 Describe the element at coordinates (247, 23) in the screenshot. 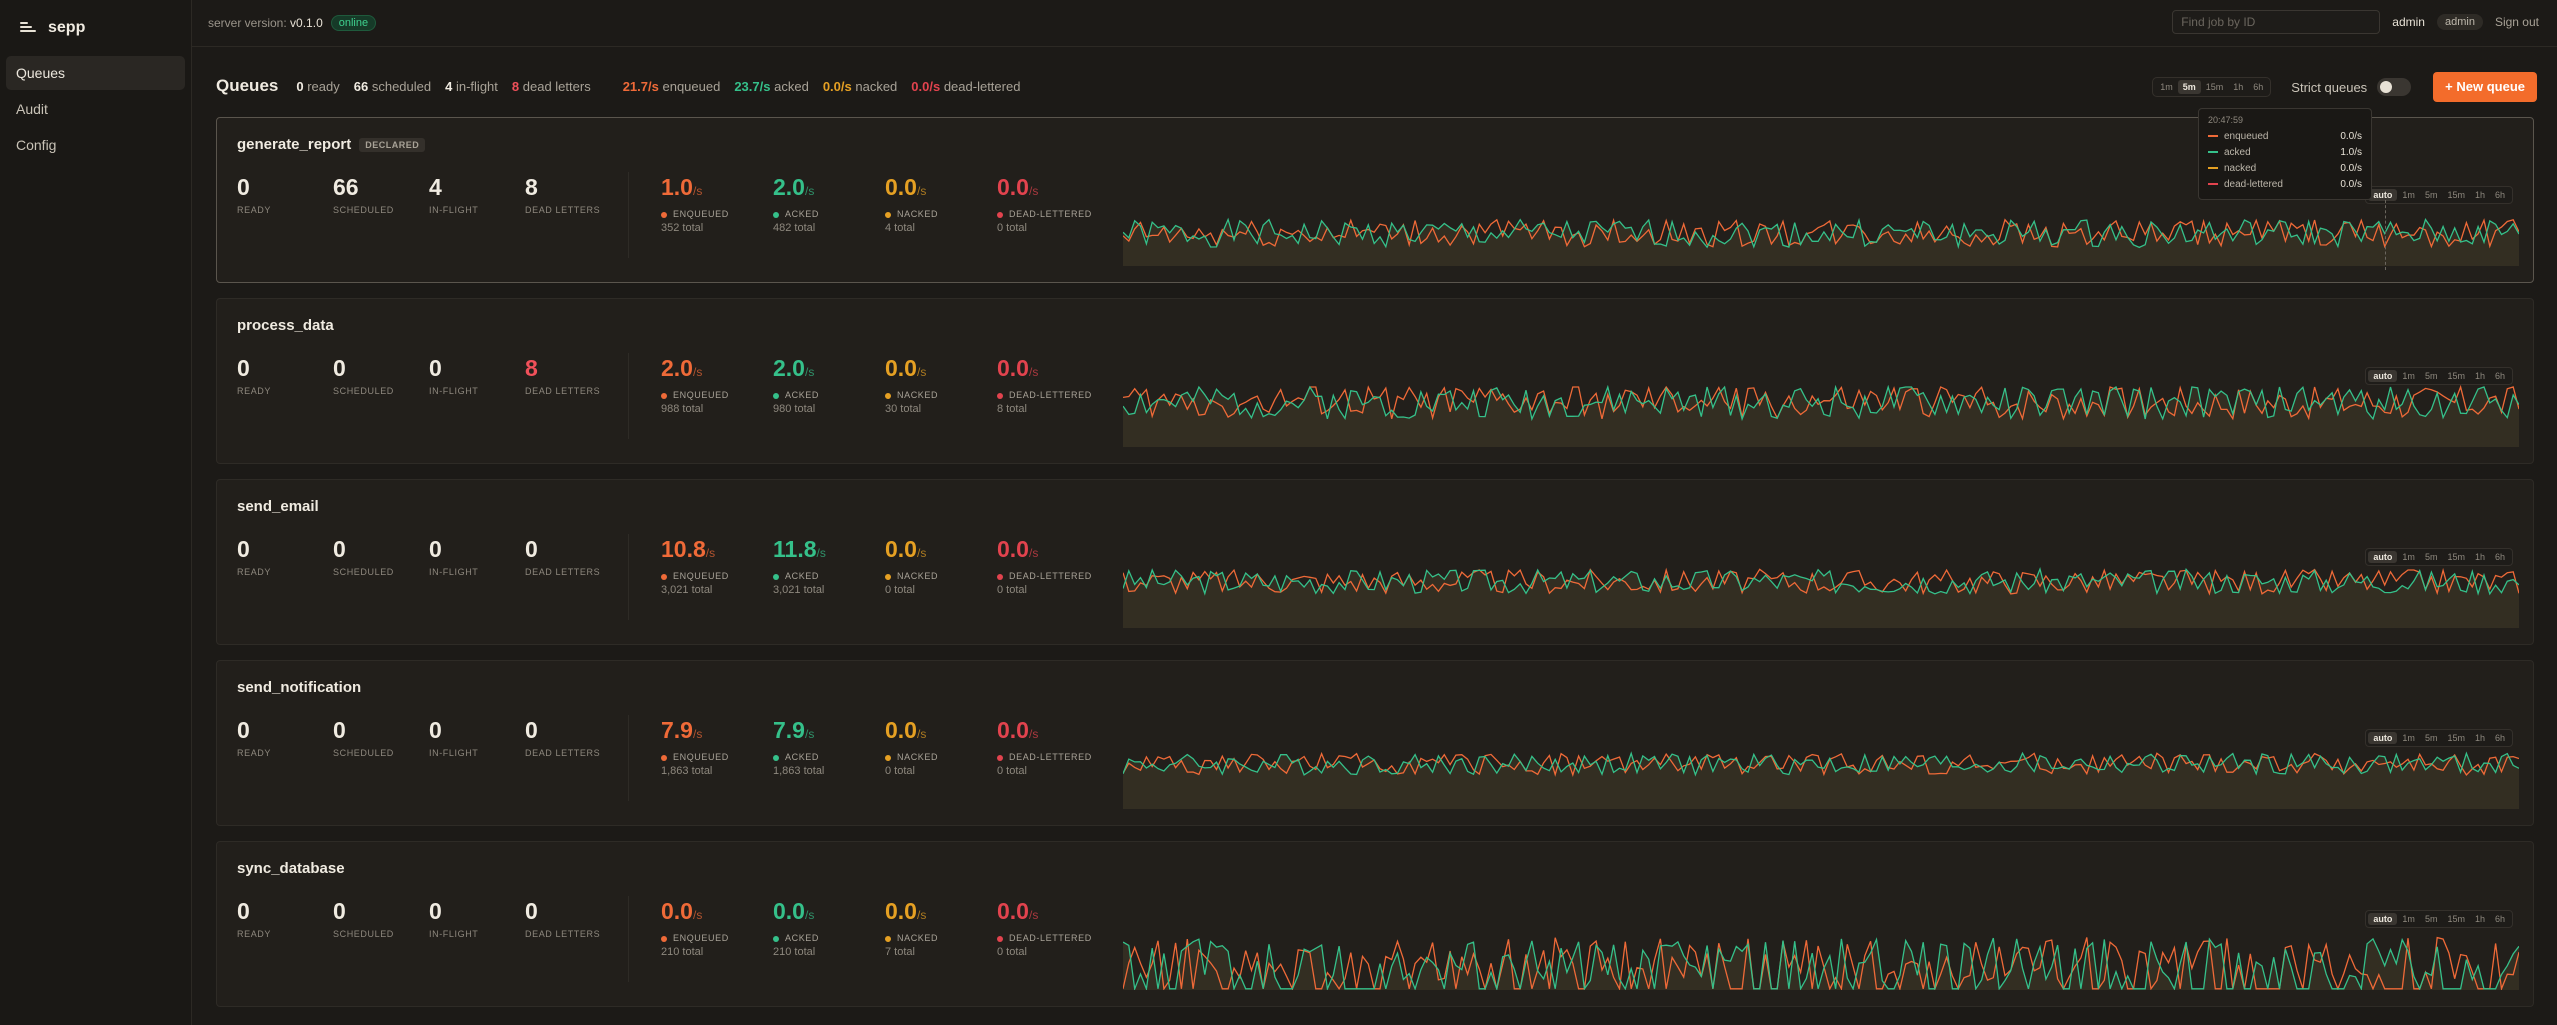

I see `server-version-label: server version:` at that location.